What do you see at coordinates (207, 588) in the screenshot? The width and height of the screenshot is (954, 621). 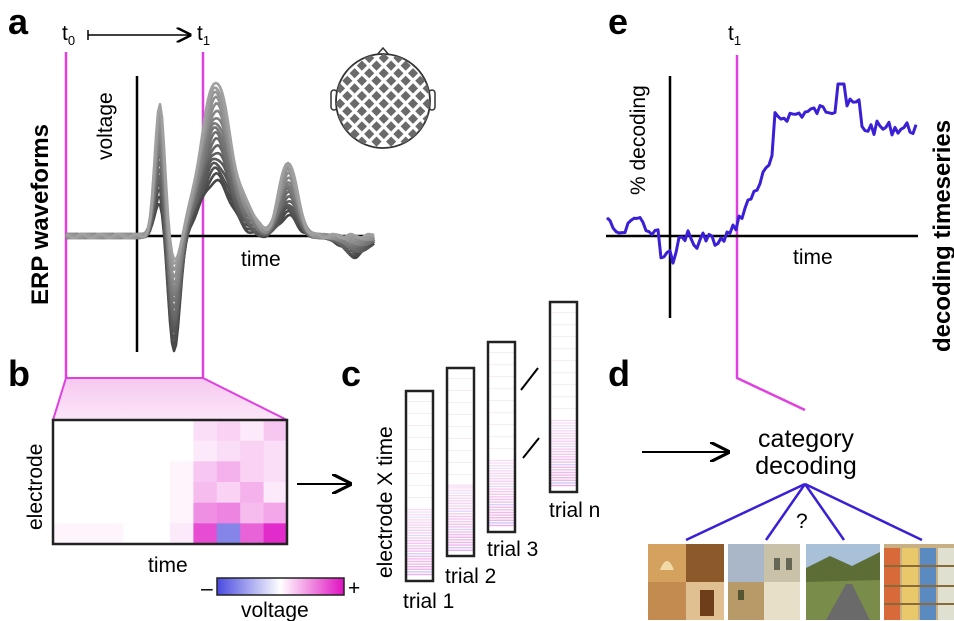 I see `colorbar-minus: –` at bounding box center [207, 588].